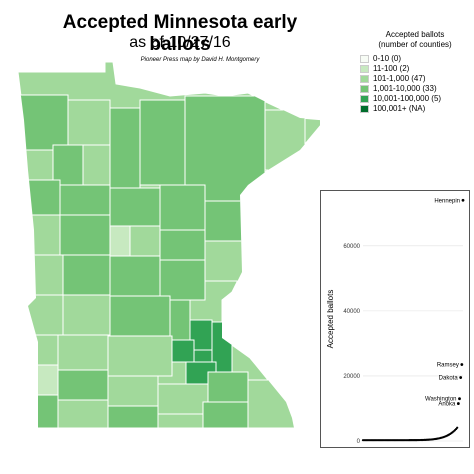 The height and width of the screenshot is (474, 474). I want to click on point-label: Ramsey, so click(448, 366).